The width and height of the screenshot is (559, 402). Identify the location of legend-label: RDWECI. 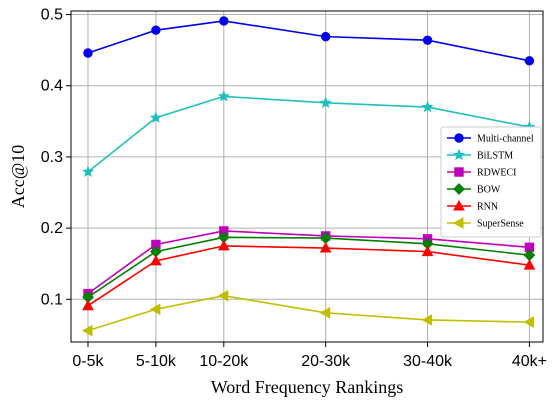
(496, 173).